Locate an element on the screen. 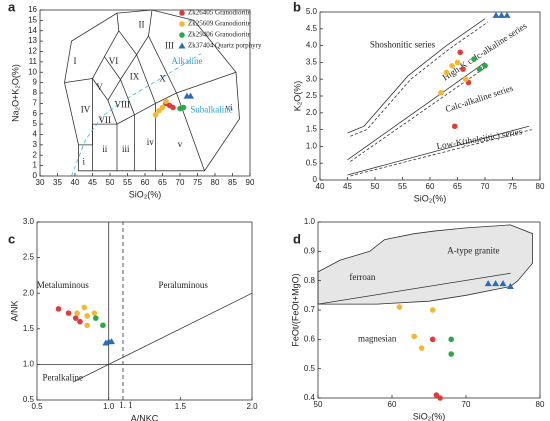 This screenshot has height=421, width=550. x-tick-label: 65 is located at coordinates (457, 186).